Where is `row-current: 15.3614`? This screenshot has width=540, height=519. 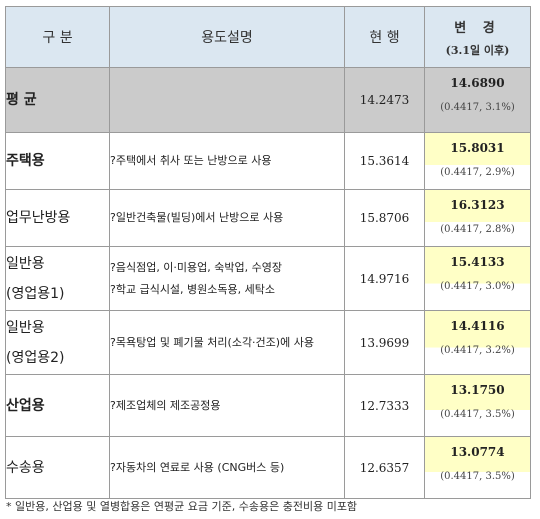 row-current: 15.3614 is located at coordinates (384, 161).